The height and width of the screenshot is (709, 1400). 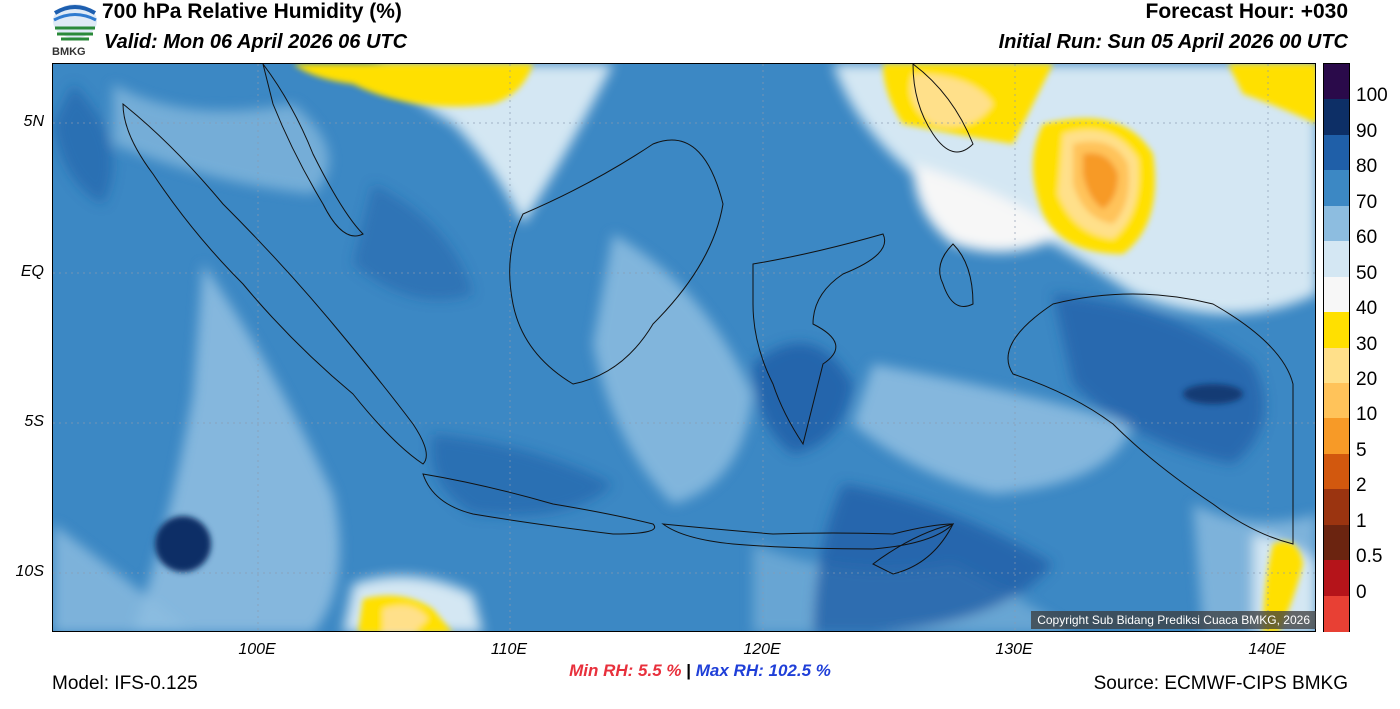 What do you see at coordinates (601, 670) in the screenshot?
I see `min-rh-label: Min RH:` at bounding box center [601, 670].